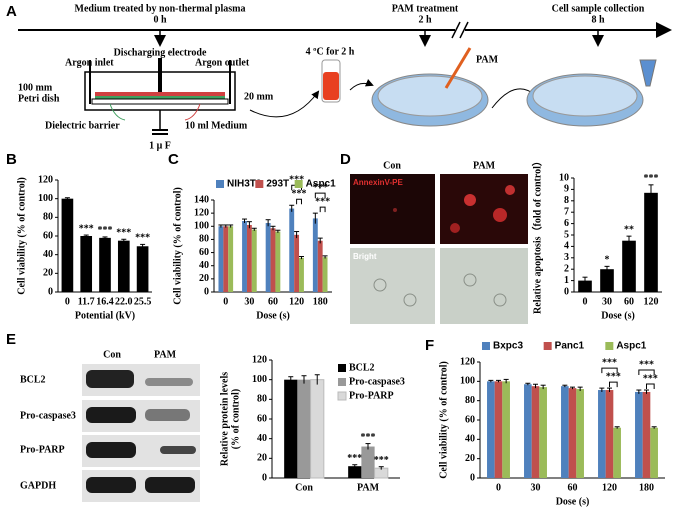  What do you see at coordinates (160, 101) in the screenshot?
I see `dish` at bounding box center [160, 101].